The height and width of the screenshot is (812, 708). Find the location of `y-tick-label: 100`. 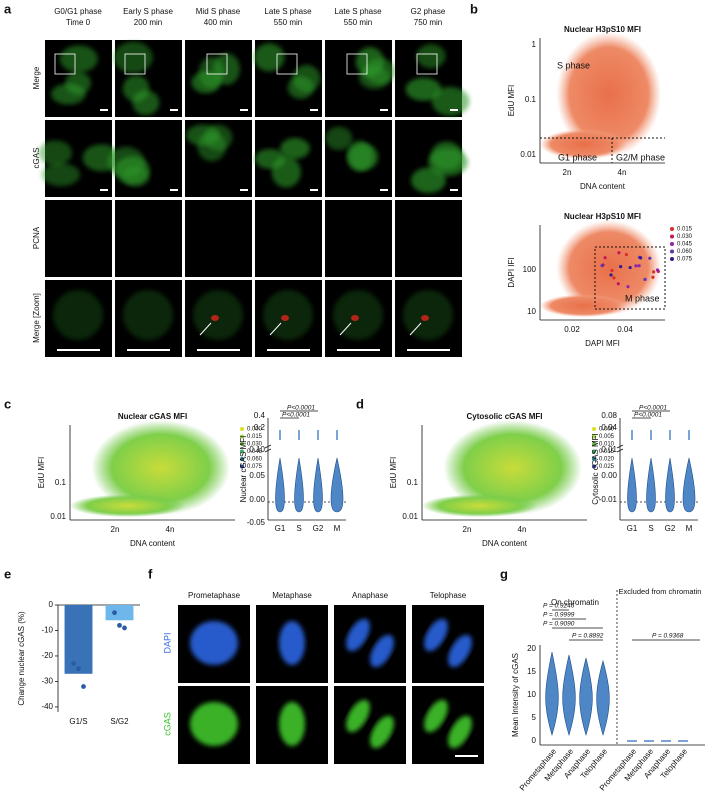

y-tick-label: 100 is located at coordinates (530, 269).